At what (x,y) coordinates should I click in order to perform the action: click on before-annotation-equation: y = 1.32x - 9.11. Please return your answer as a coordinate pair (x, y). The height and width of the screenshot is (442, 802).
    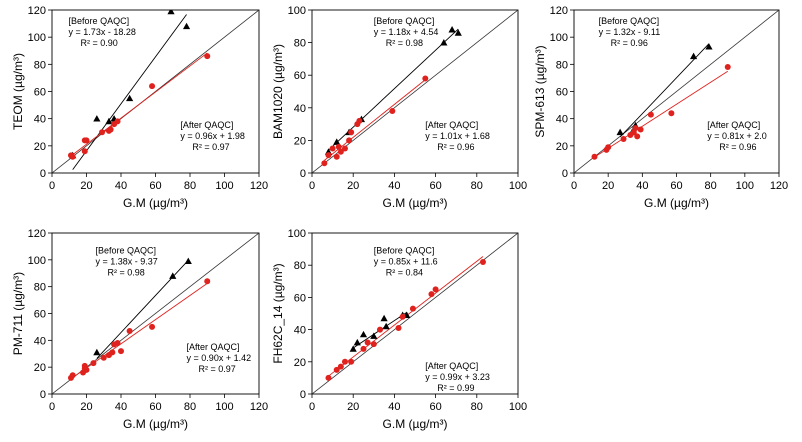
    Looking at the image, I should click on (630, 32).